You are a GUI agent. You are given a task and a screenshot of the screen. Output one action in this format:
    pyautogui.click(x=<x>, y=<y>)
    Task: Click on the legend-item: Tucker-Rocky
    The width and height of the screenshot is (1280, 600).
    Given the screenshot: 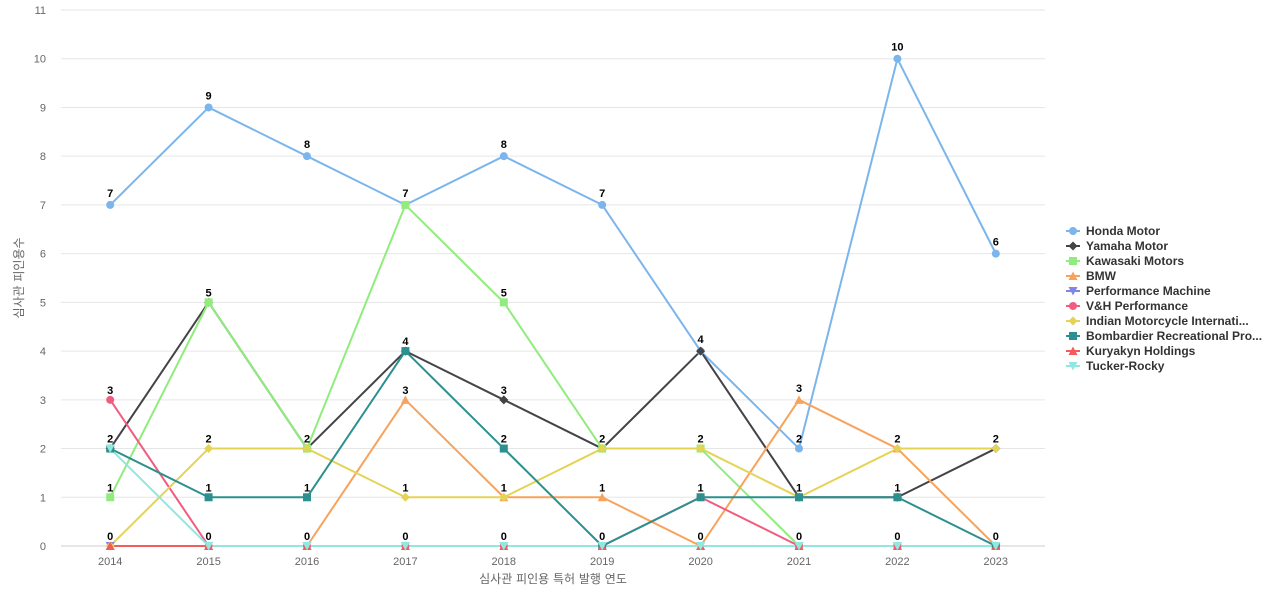 What is the action you would take?
    pyautogui.click(x=1115, y=366)
    